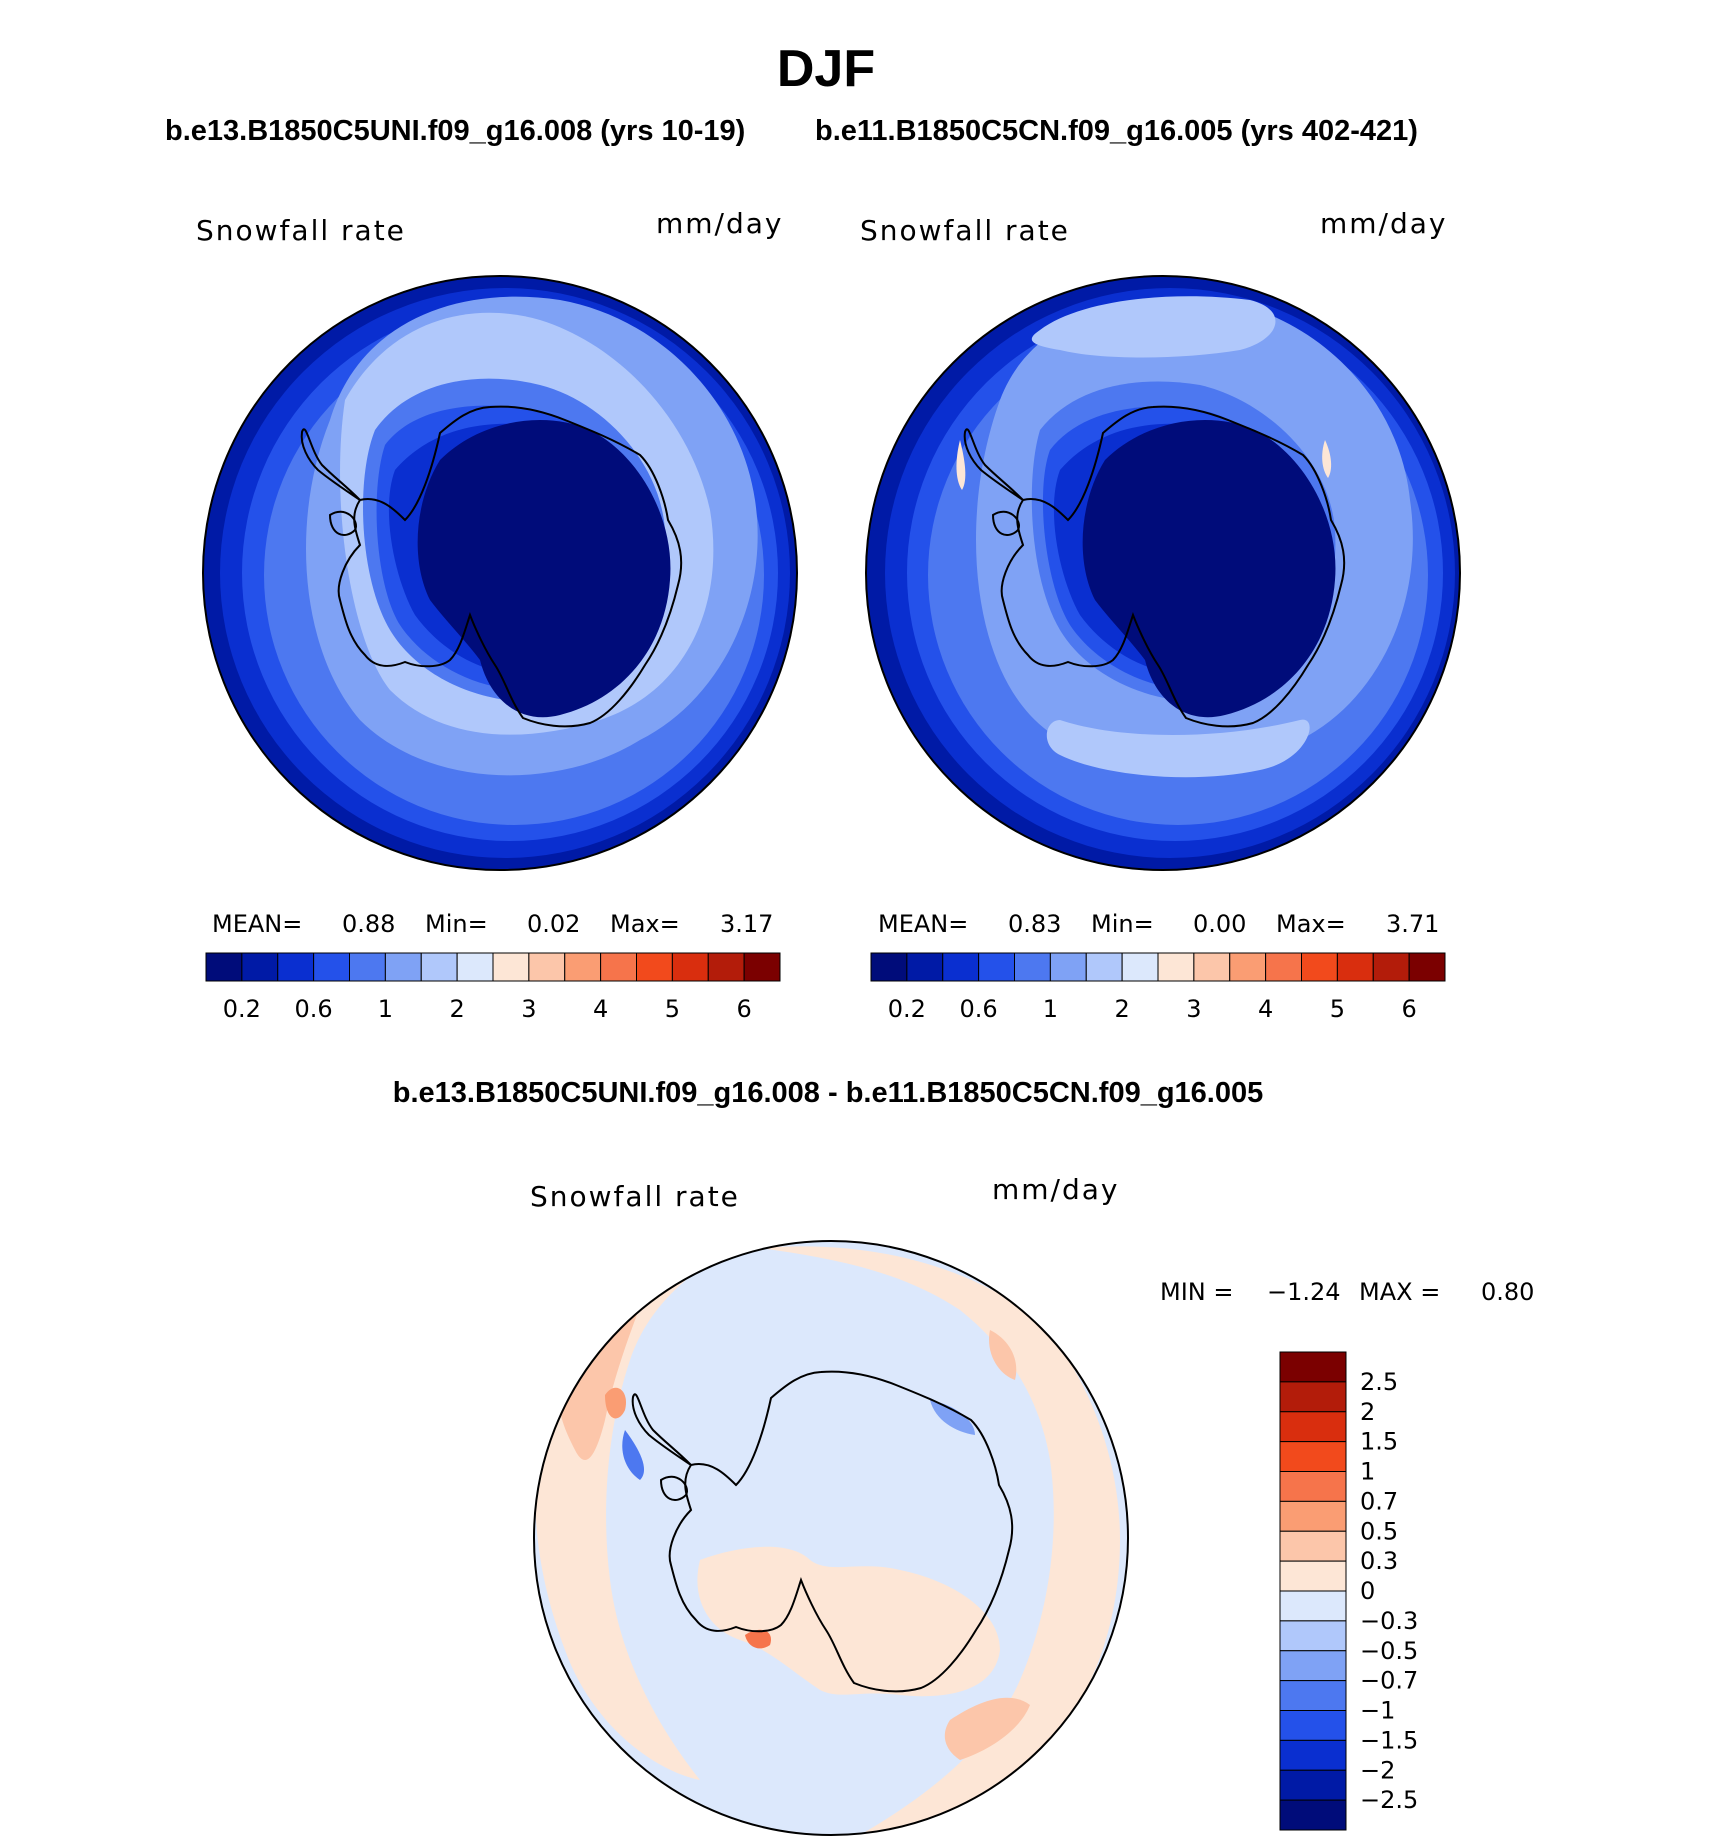 The height and width of the screenshot is (1840, 1710). Describe the element at coordinates (1121, 1009) in the screenshot. I see `panel-2-colorbar-tick-label: 2` at that location.